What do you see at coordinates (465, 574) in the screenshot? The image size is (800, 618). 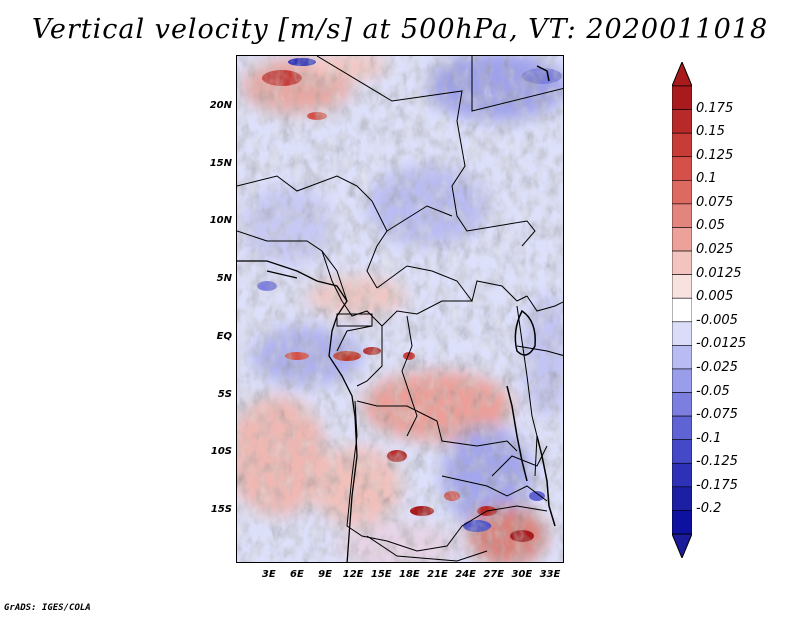 I see `lon-tick-label: 24E` at bounding box center [465, 574].